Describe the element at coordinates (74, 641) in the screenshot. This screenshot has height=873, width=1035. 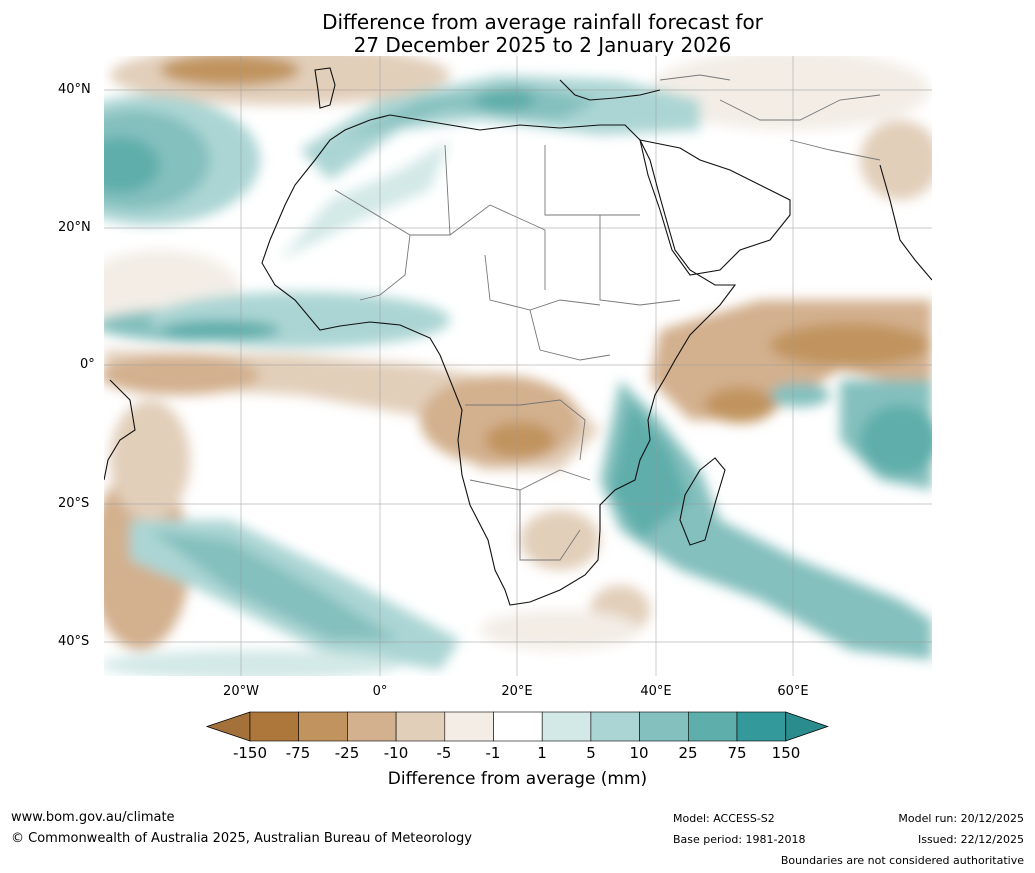
I see `lat-label-40s: 40°S` at that location.